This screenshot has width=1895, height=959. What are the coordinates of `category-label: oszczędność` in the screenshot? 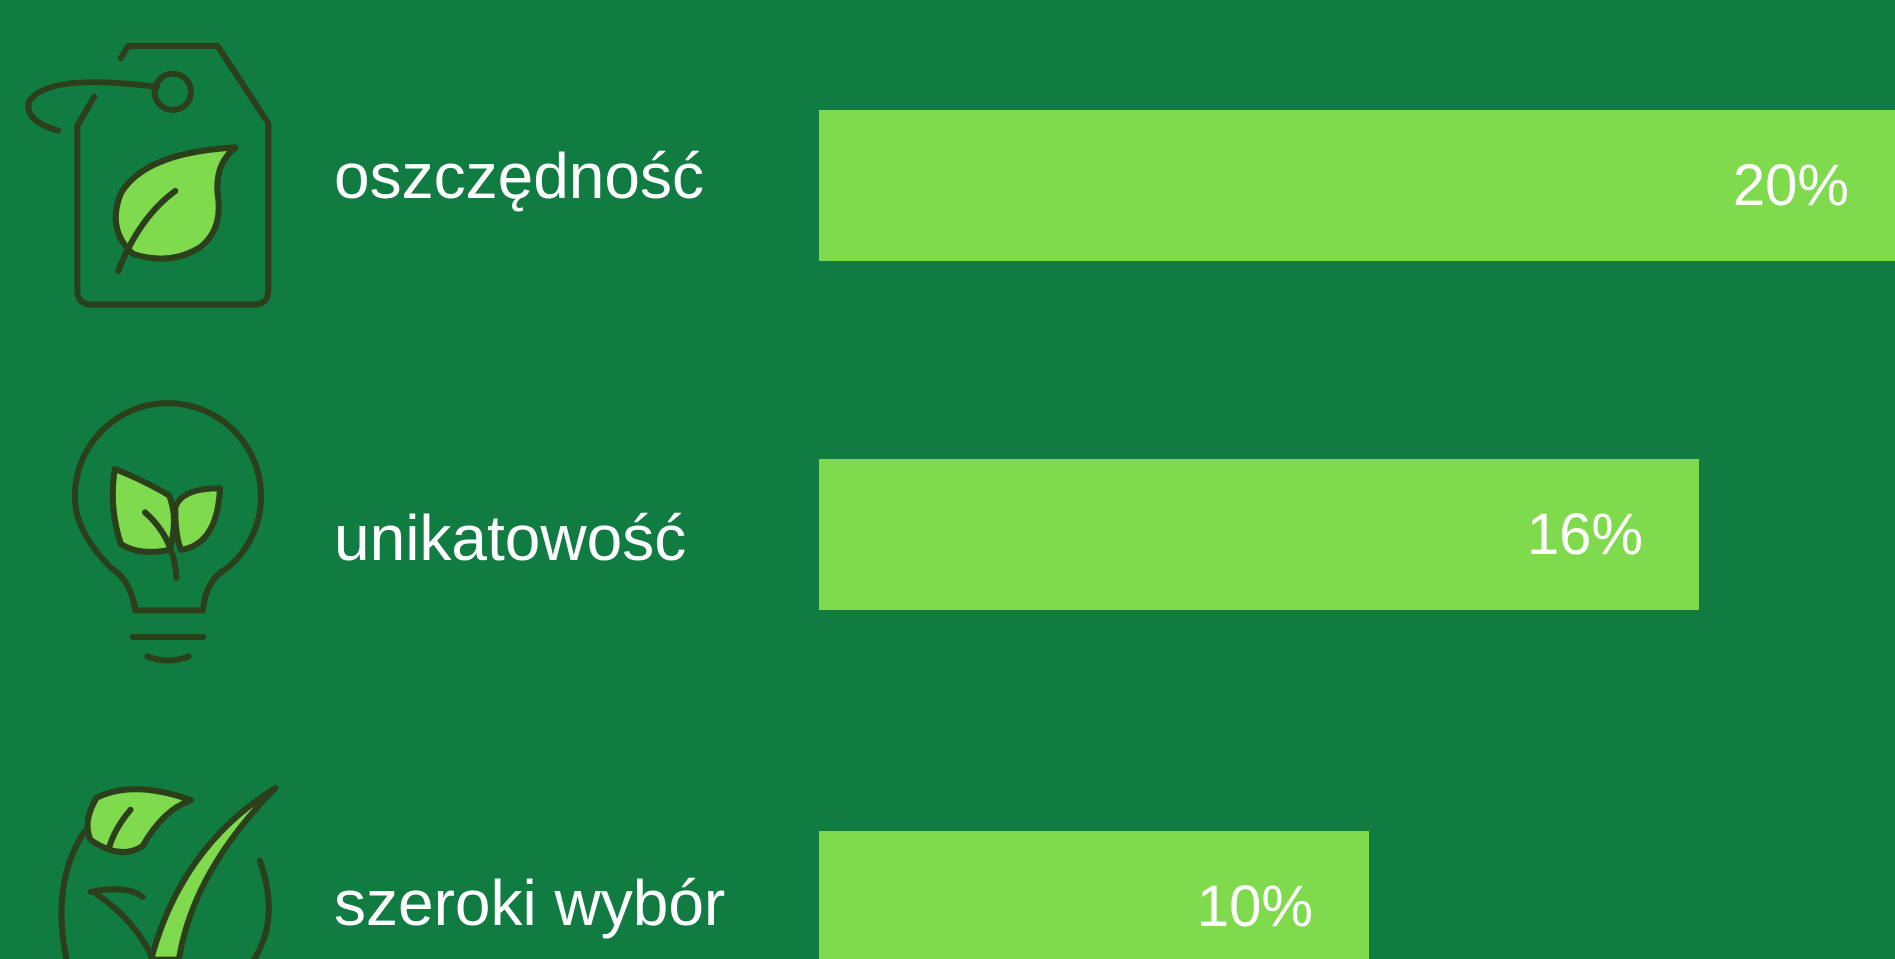 It's located at (519, 176).